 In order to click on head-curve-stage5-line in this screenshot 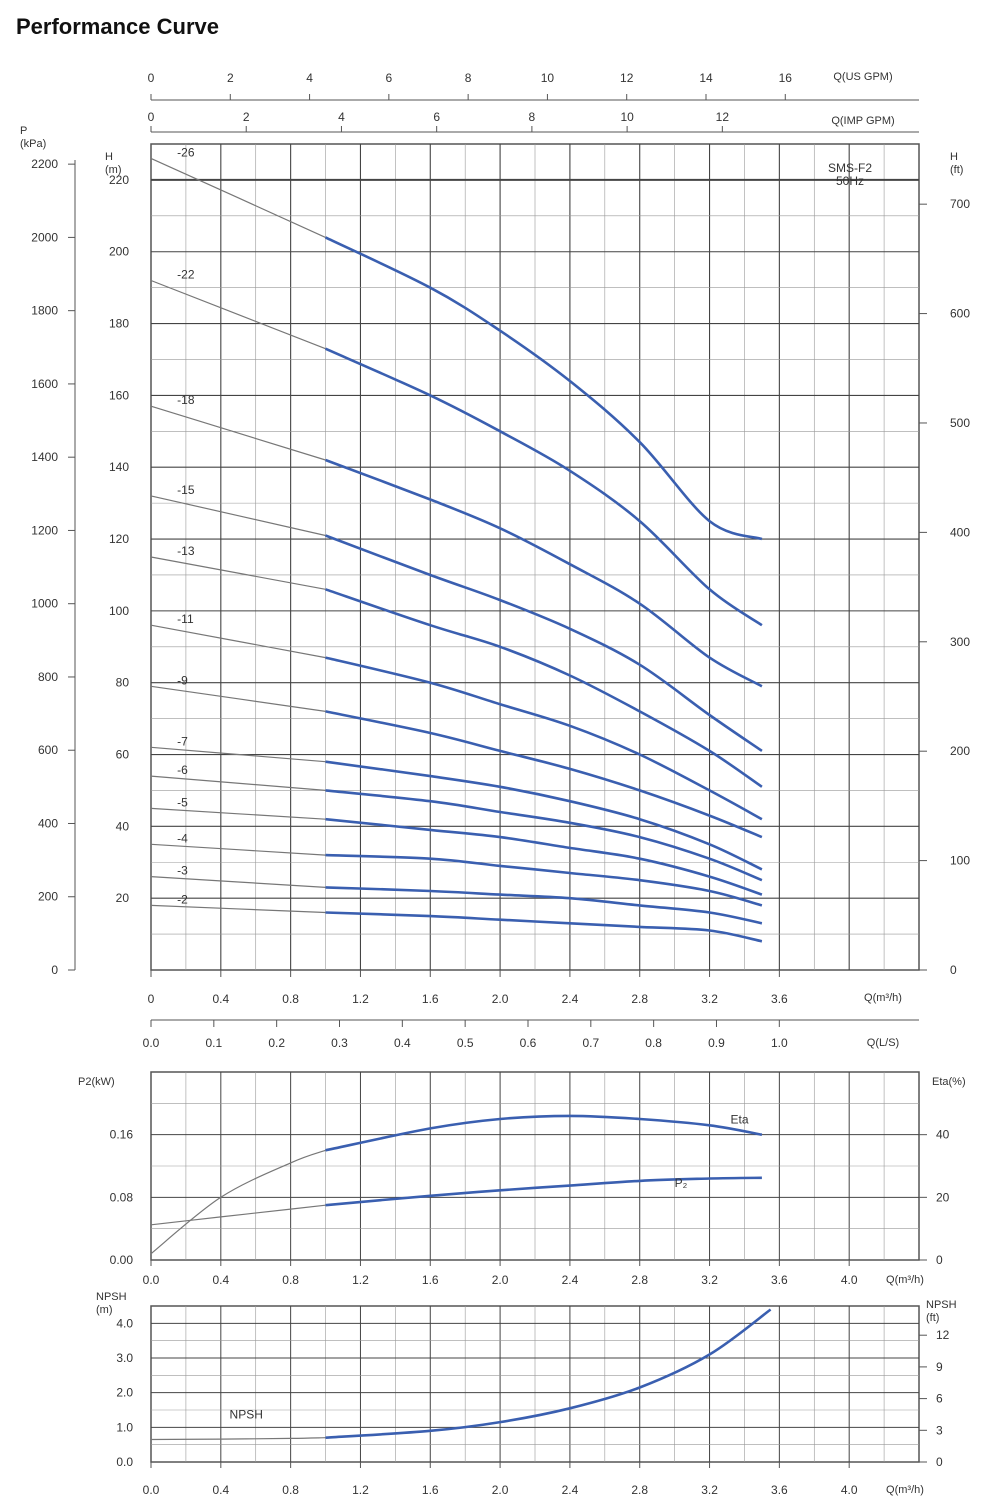, I will do `click(544, 856)`.